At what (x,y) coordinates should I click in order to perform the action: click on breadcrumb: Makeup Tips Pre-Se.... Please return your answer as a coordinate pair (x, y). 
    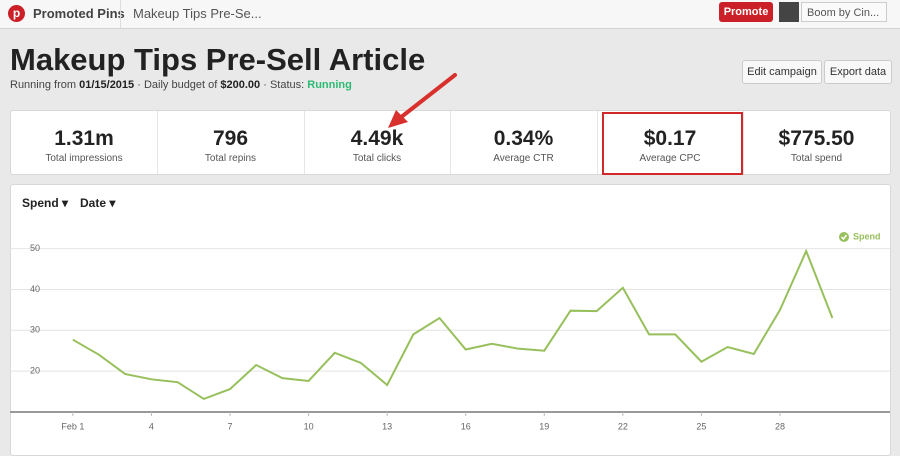
    Looking at the image, I should click on (197, 13).